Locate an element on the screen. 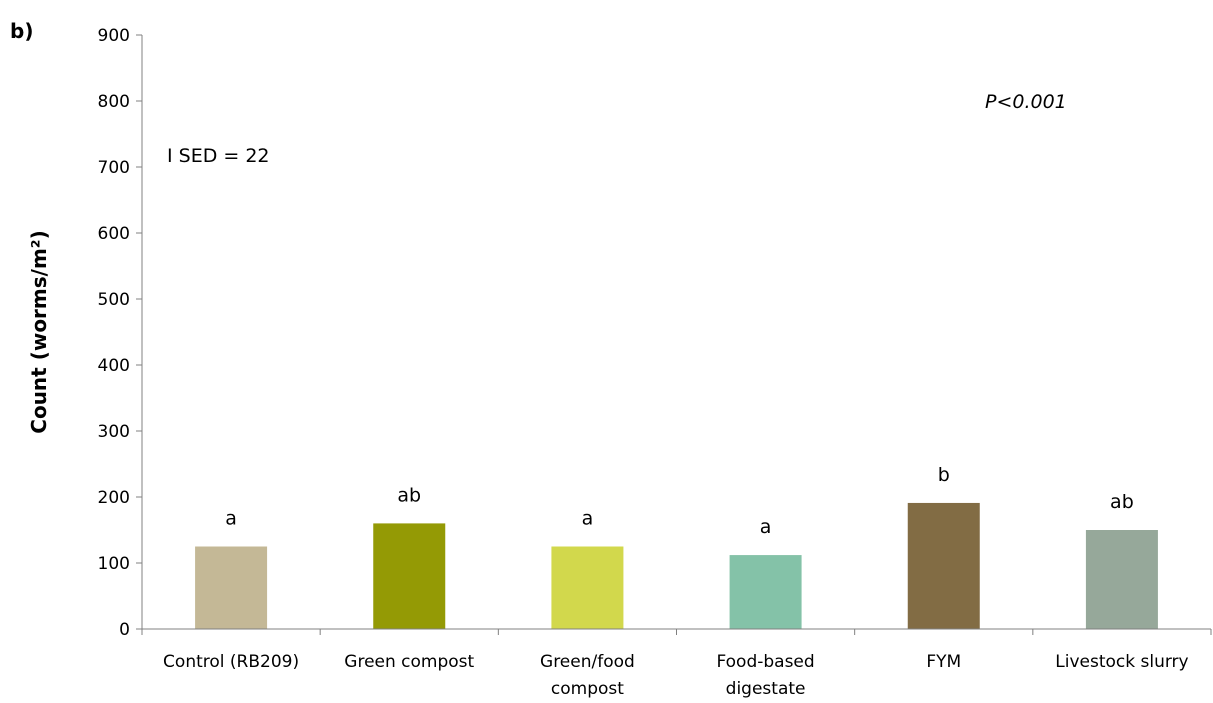 The height and width of the screenshot is (703, 1213). x-category-label: Control (RB209) is located at coordinates (231, 662).